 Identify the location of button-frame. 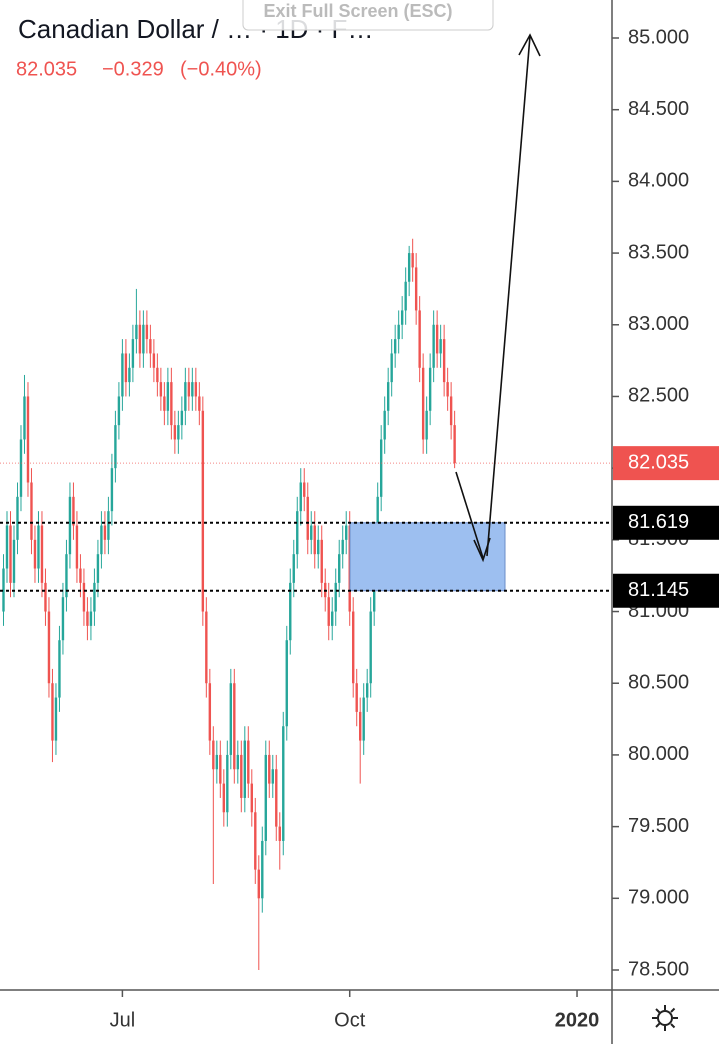
(368, 15).